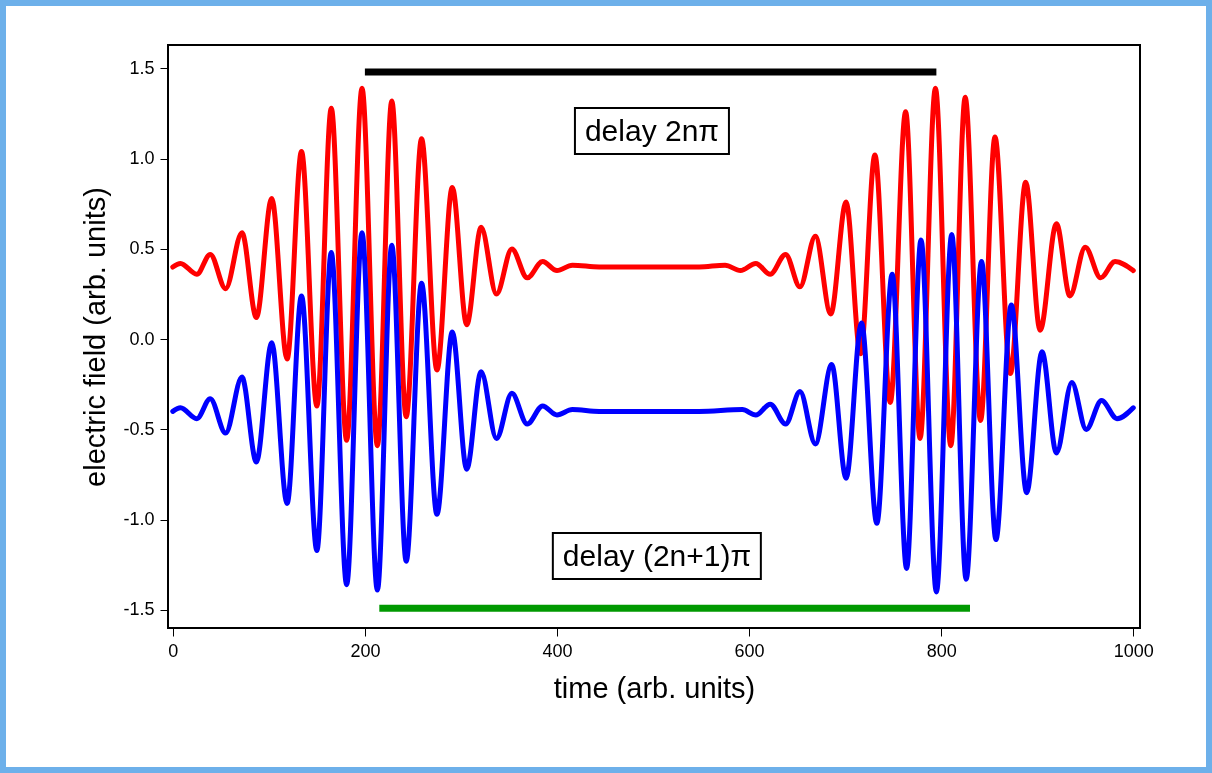 The image size is (1212, 773). What do you see at coordinates (1133, 650) in the screenshot?
I see `x-tick-label: 1000` at bounding box center [1133, 650].